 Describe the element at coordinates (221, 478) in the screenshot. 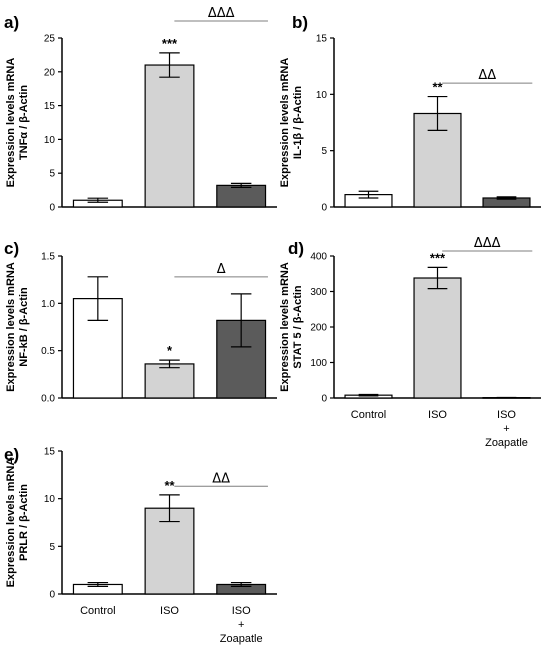

I see `panel-e-comparison-label: ΔΔ` at that location.